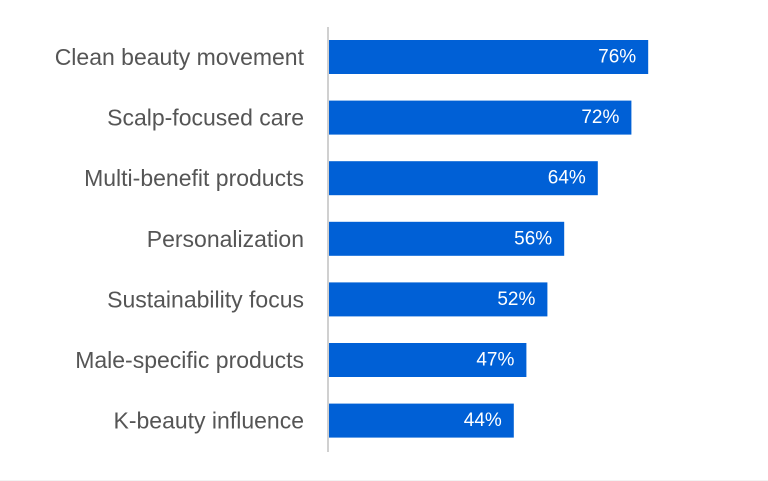 This screenshot has width=768, height=481. What do you see at coordinates (180, 57) in the screenshot?
I see `category-label: Clean beauty movement` at bounding box center [180, 57].